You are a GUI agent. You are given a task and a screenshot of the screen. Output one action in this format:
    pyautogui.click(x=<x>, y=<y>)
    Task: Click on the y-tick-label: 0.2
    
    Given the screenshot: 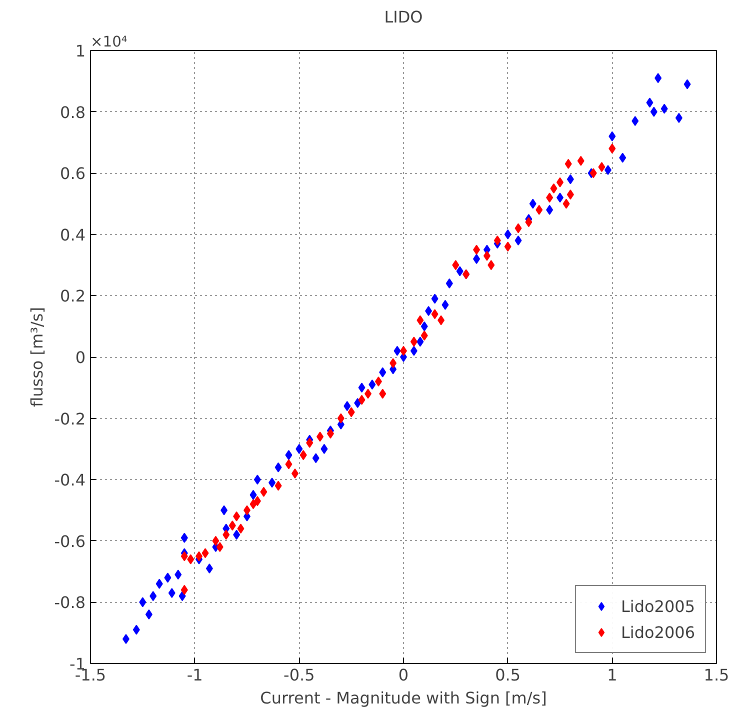 What is the action you would take?
    pyautogui.click(x=73, y=296)
    